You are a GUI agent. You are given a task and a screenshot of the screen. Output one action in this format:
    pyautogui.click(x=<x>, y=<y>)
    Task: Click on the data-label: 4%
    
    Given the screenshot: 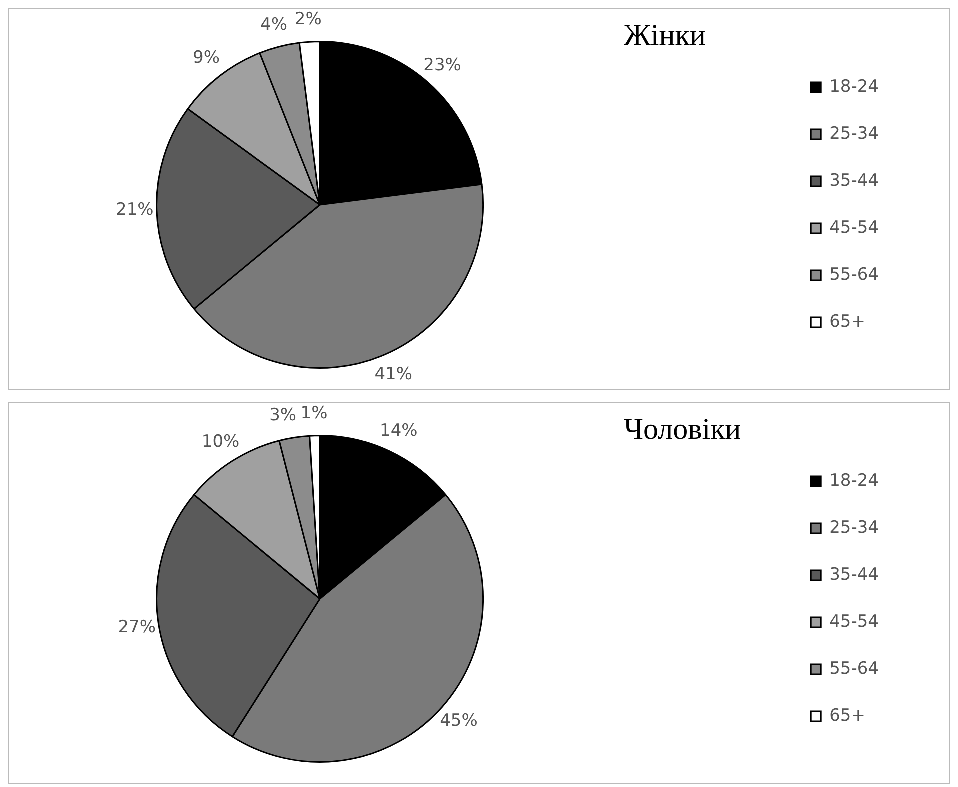 What is the action you would take?
    pyautogui.click(x=274, y=24)
    